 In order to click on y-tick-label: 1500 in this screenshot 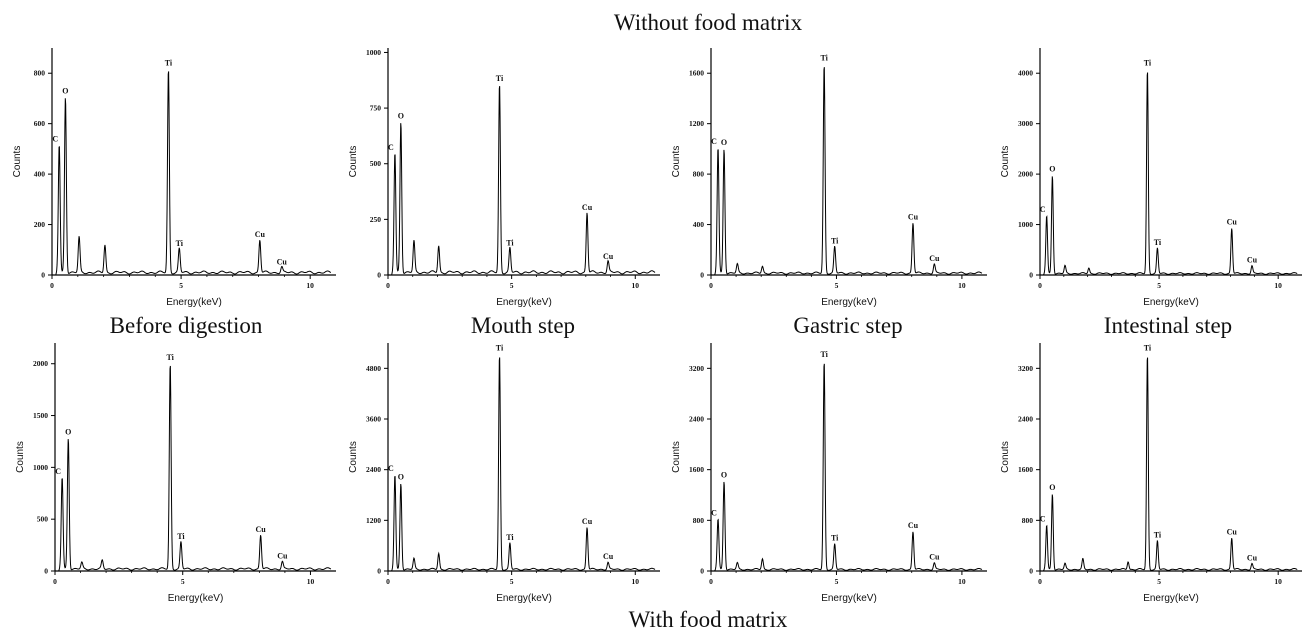, I will do `click(40, 415)`.